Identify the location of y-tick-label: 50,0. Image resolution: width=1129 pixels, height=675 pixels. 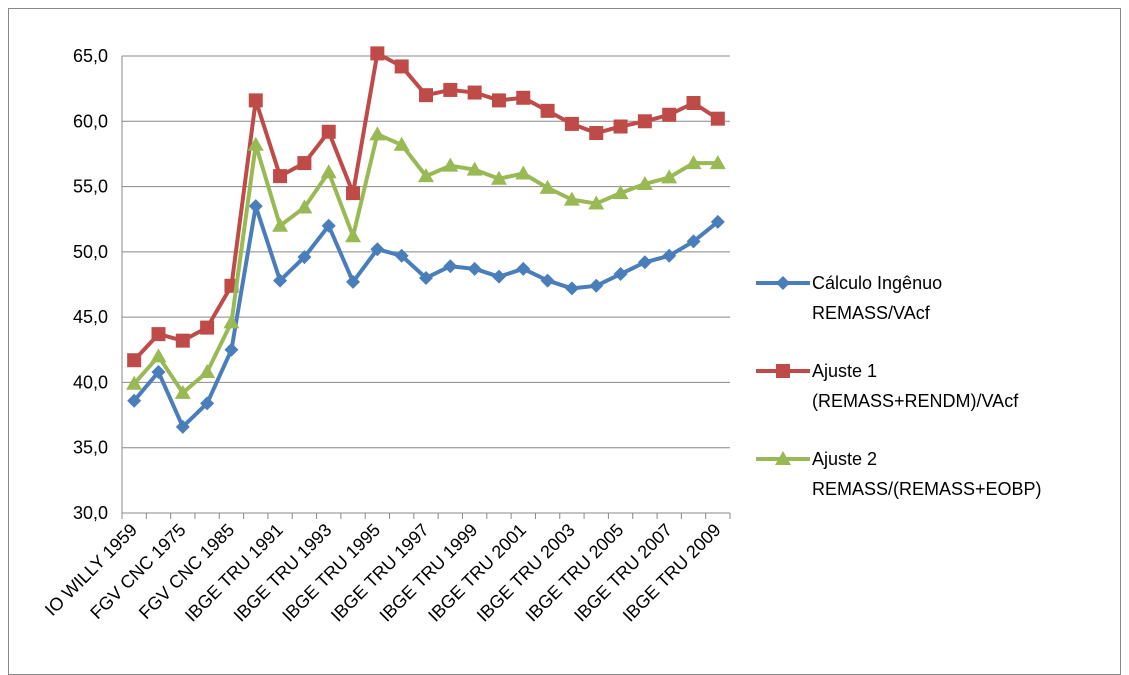
(90, 252).